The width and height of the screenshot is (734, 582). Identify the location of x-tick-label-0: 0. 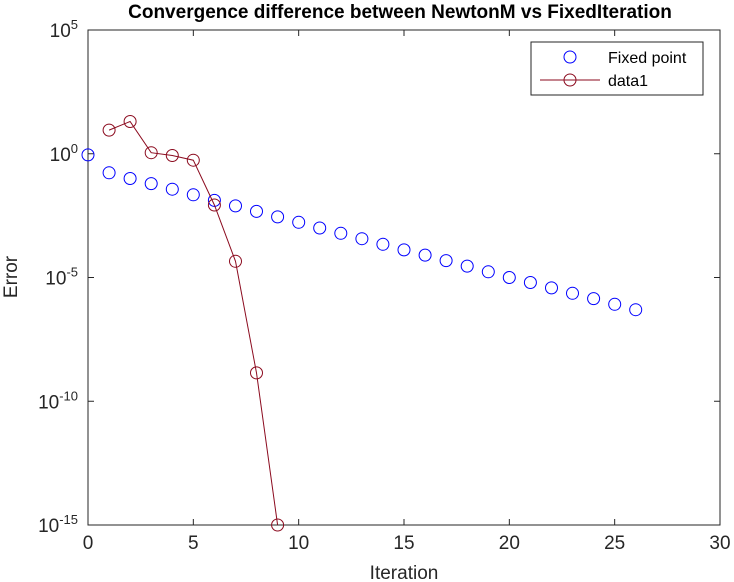
(88, 543).